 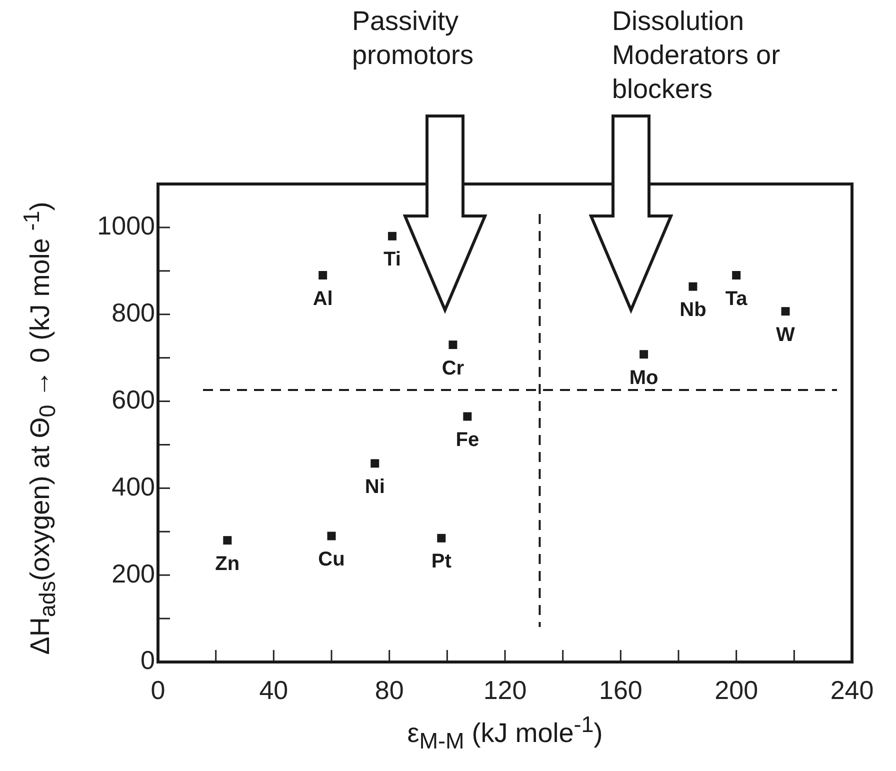 What do you see at coordinates (643, 377) in the screenshot?
I see `annotation: Mo` at bounding box center [643, 377].